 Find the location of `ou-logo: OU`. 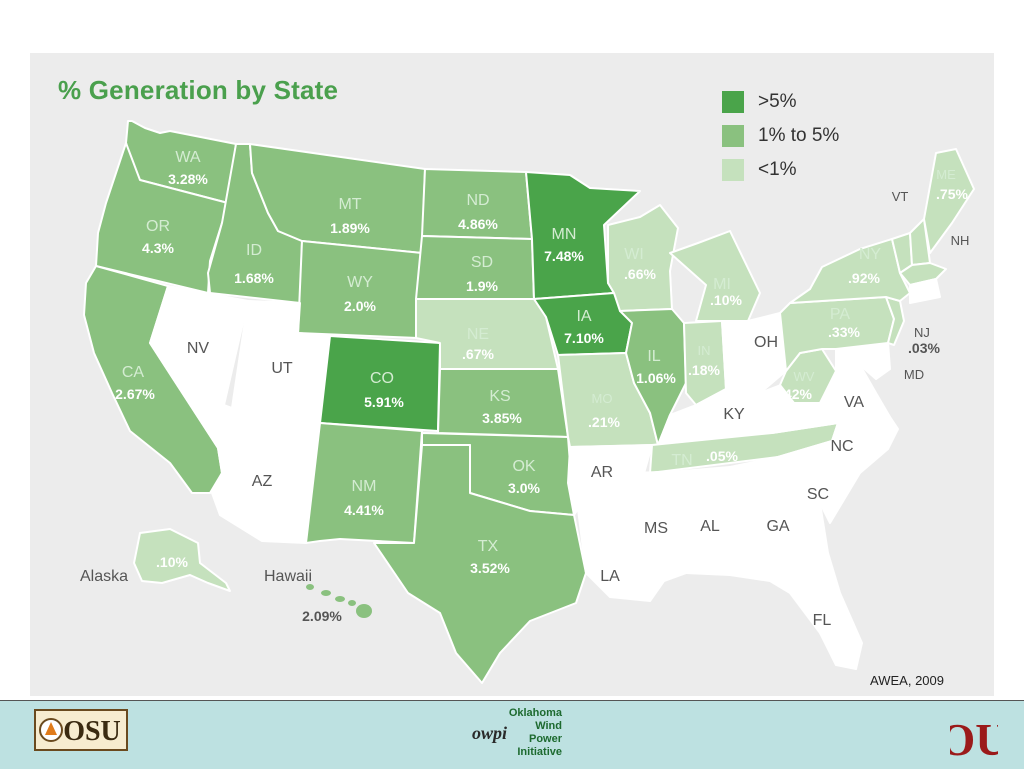

ou-logo: OU is located at coordinates (974, 739).